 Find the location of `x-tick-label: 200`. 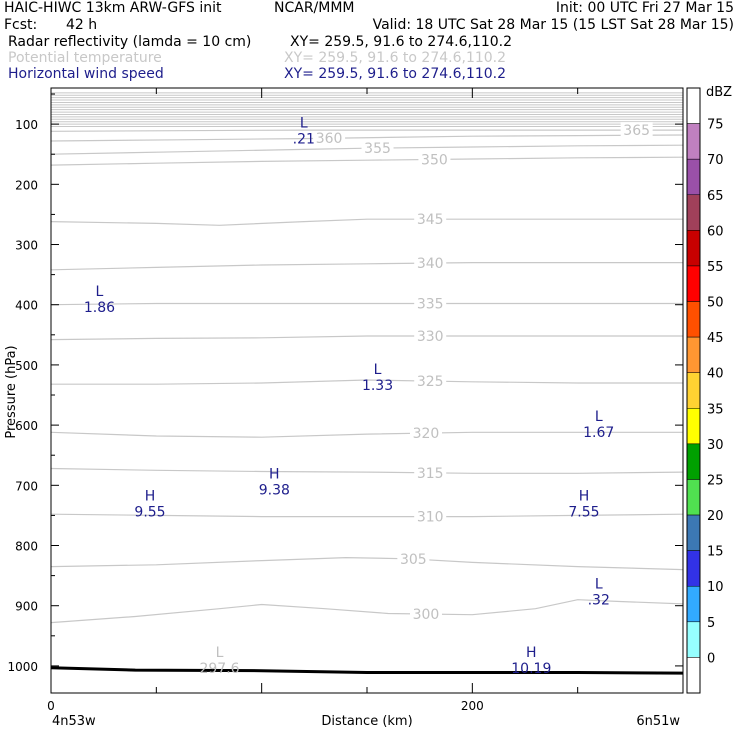

x-tick-label: 200 is located at coordinates (472, 706).